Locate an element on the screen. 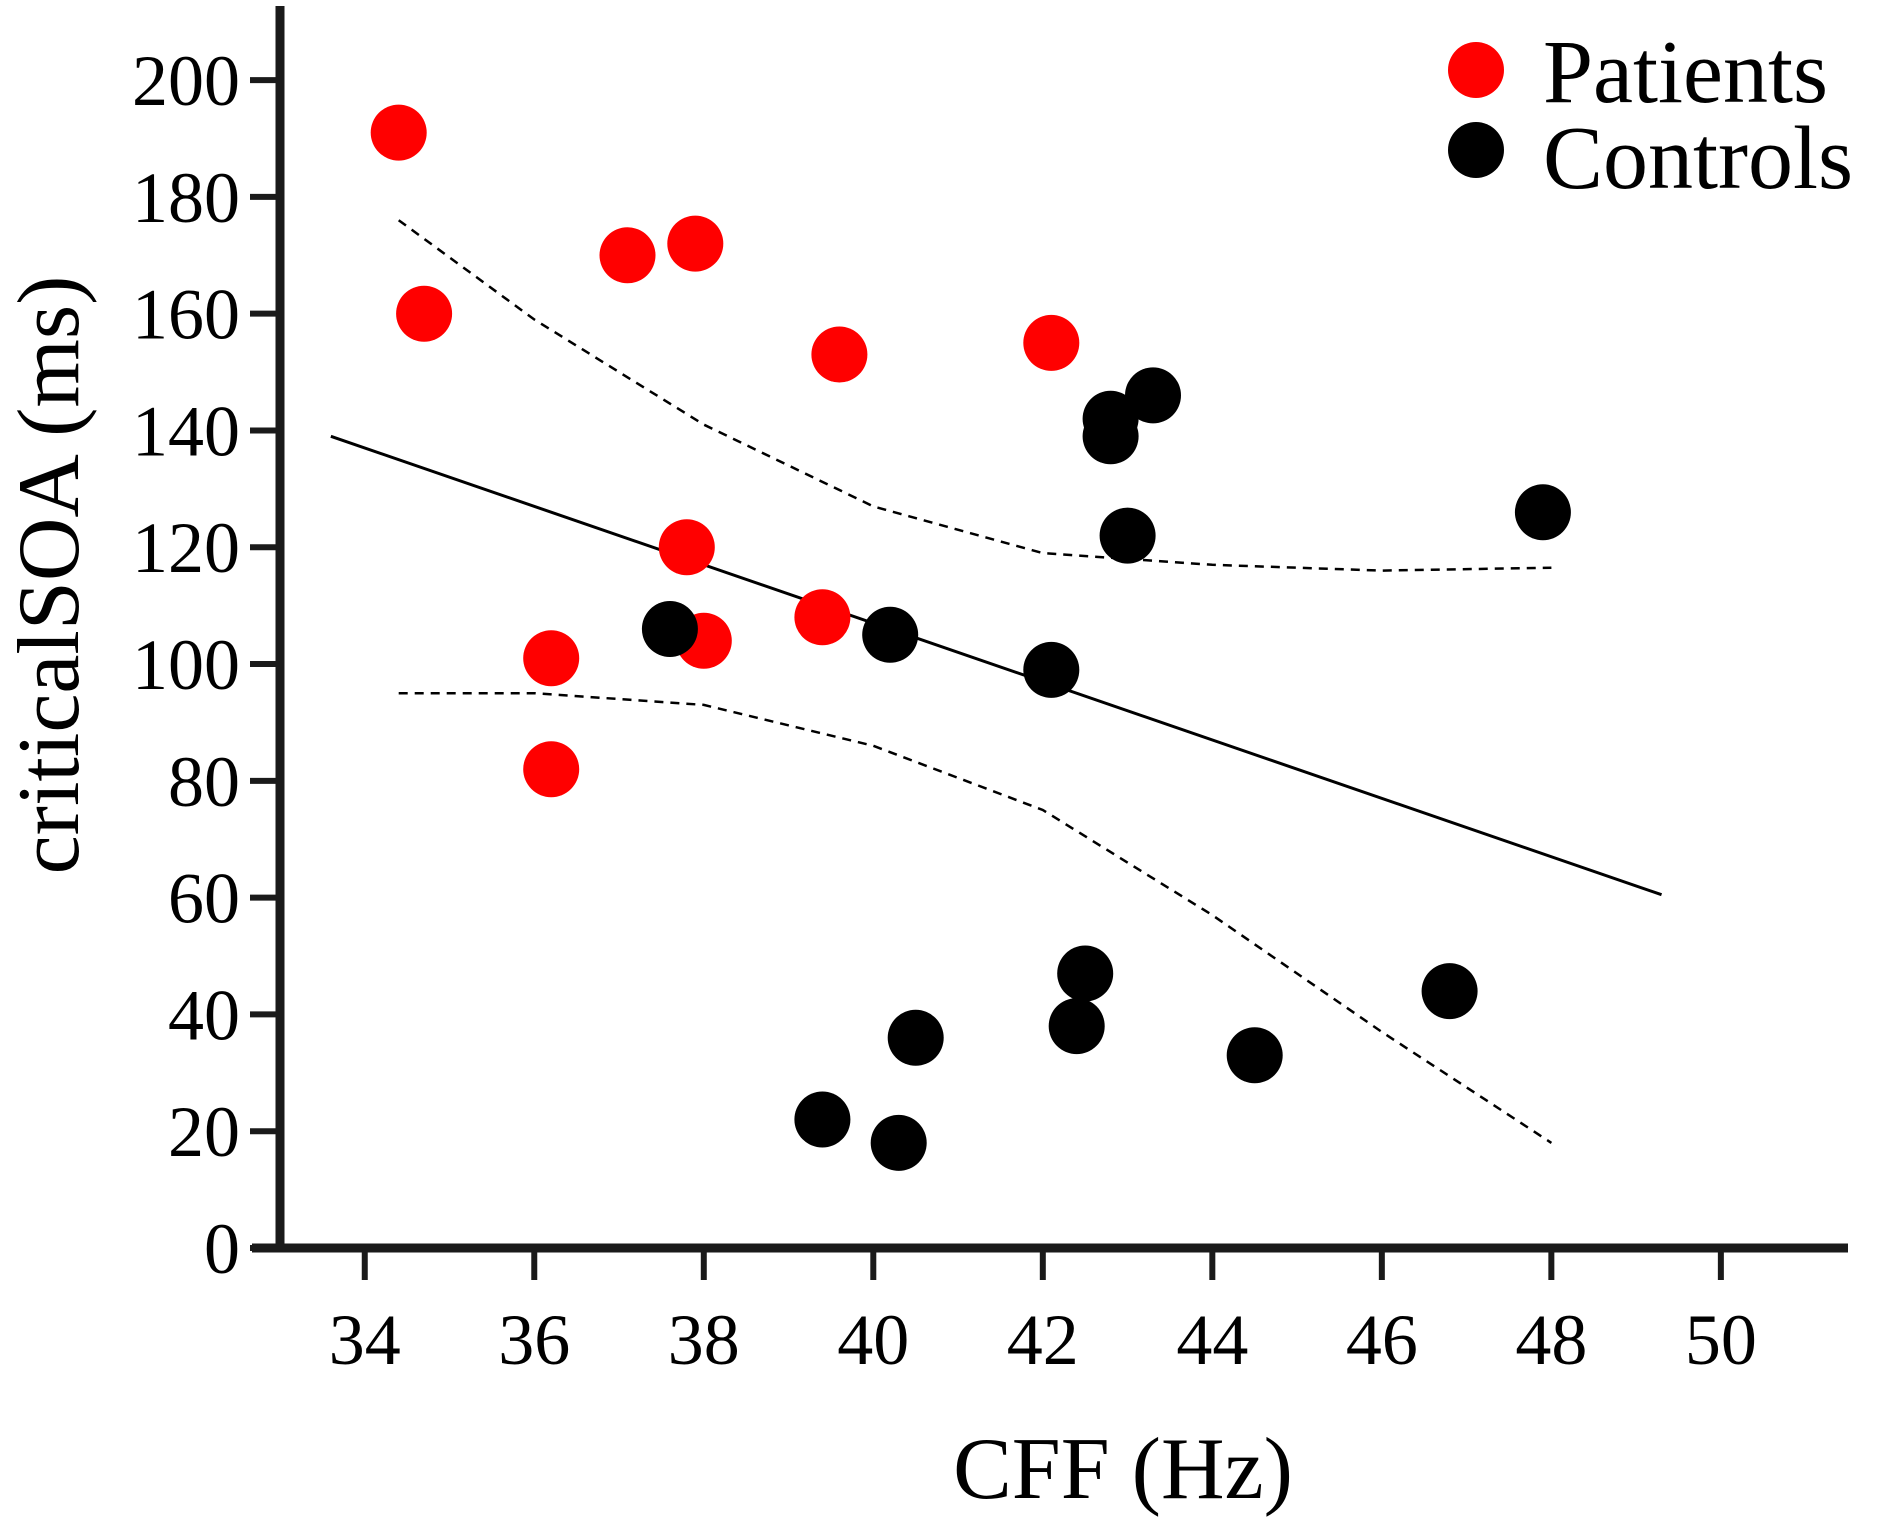  y-tick-label: 180 is located at coordinates (186, 198).